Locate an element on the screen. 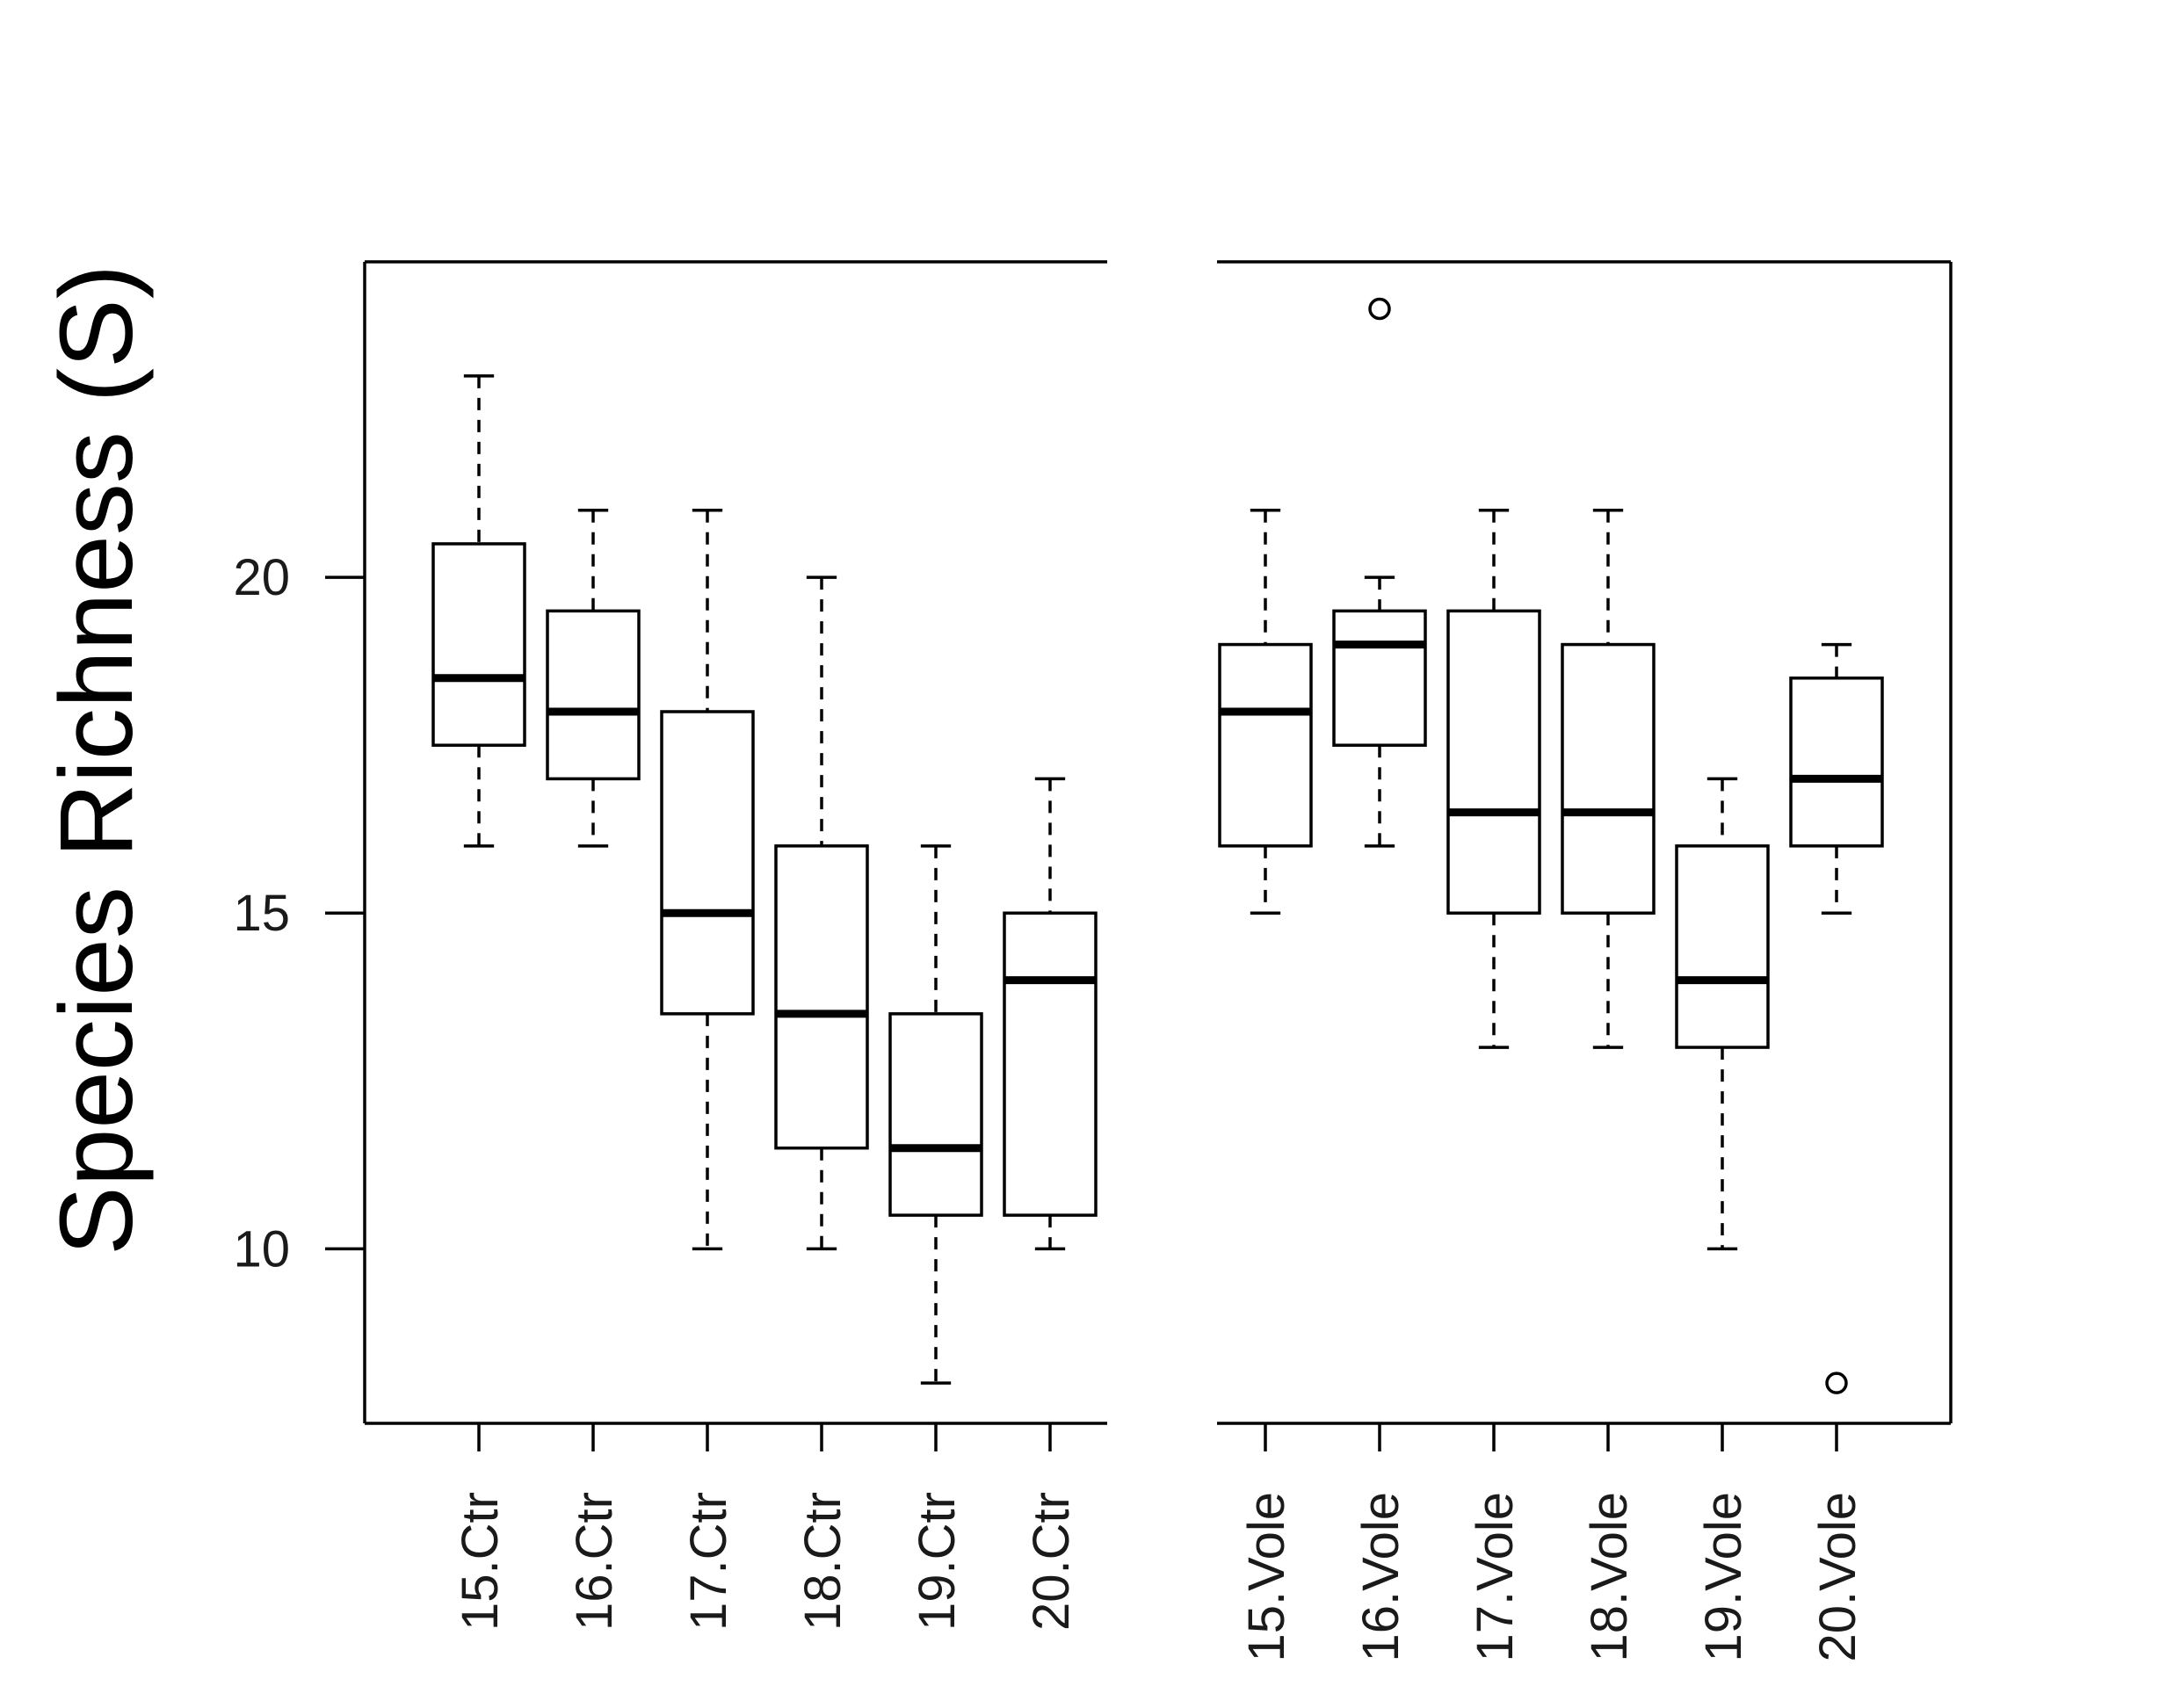  y-axis-title: Species Richness (S) is located at coordinates (97, 760).